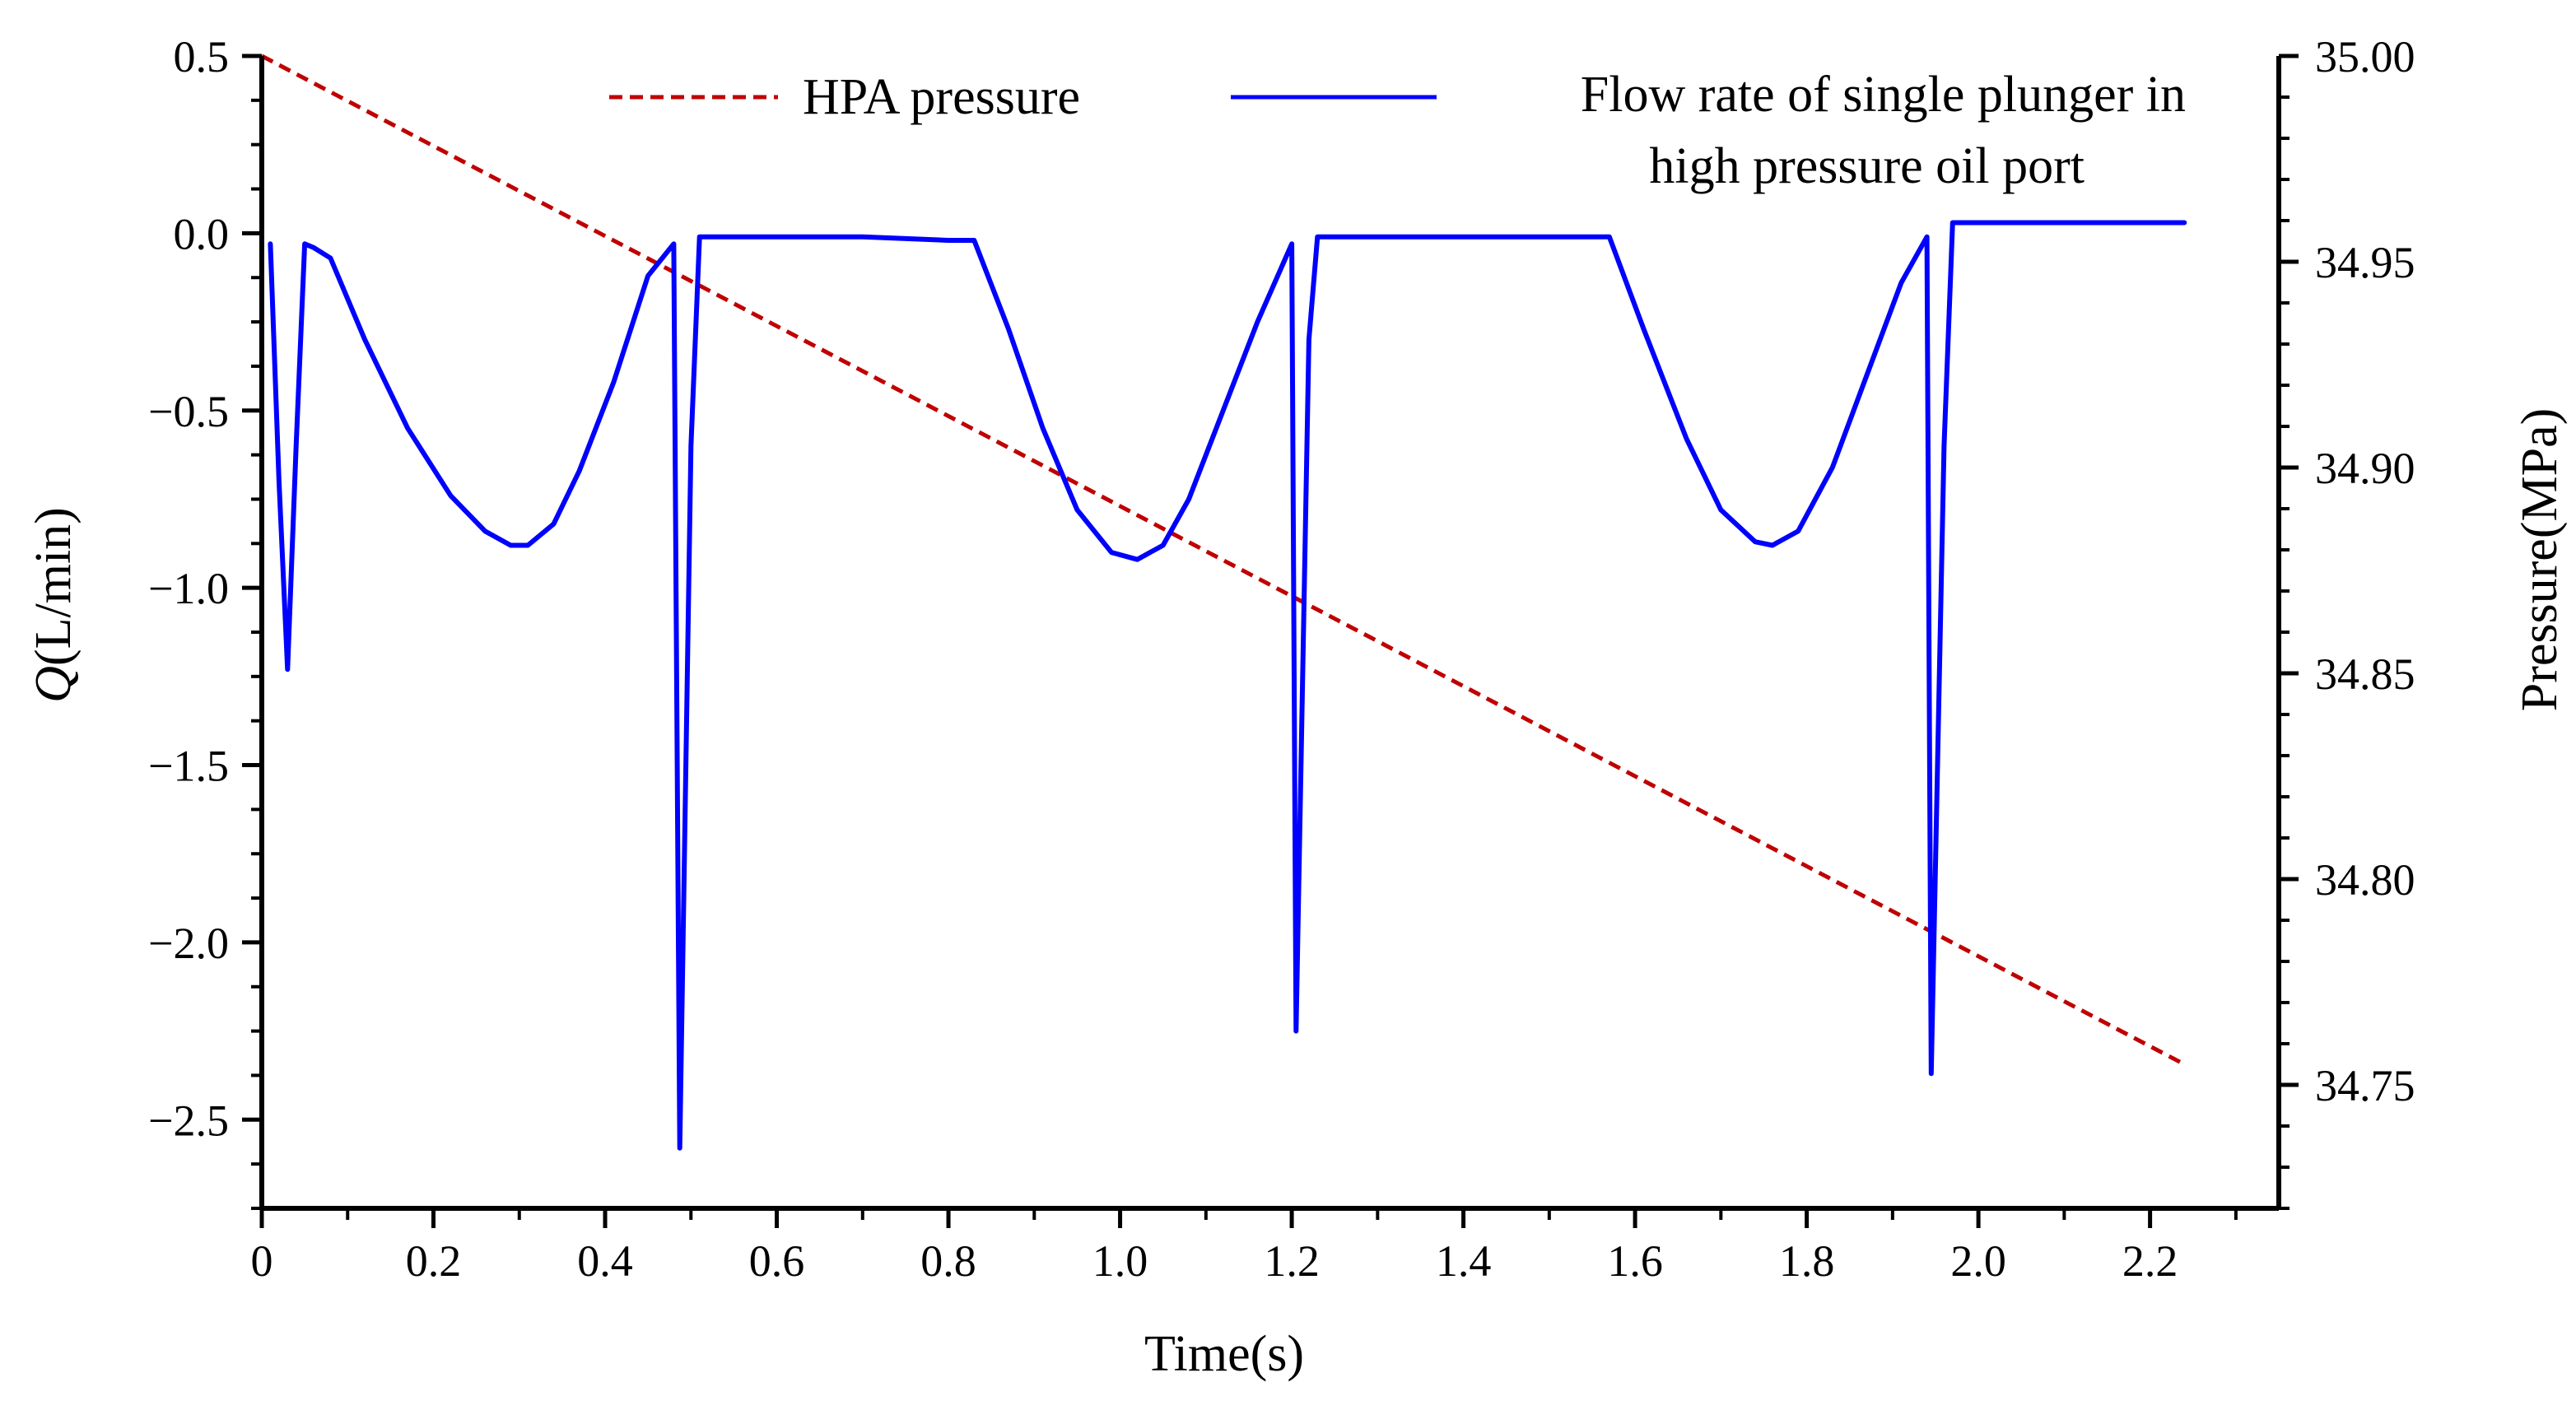  Describe the element at coordinates (1224, 1354) in the screenshot. I see `x-axis-title: Time(s)` at that location.